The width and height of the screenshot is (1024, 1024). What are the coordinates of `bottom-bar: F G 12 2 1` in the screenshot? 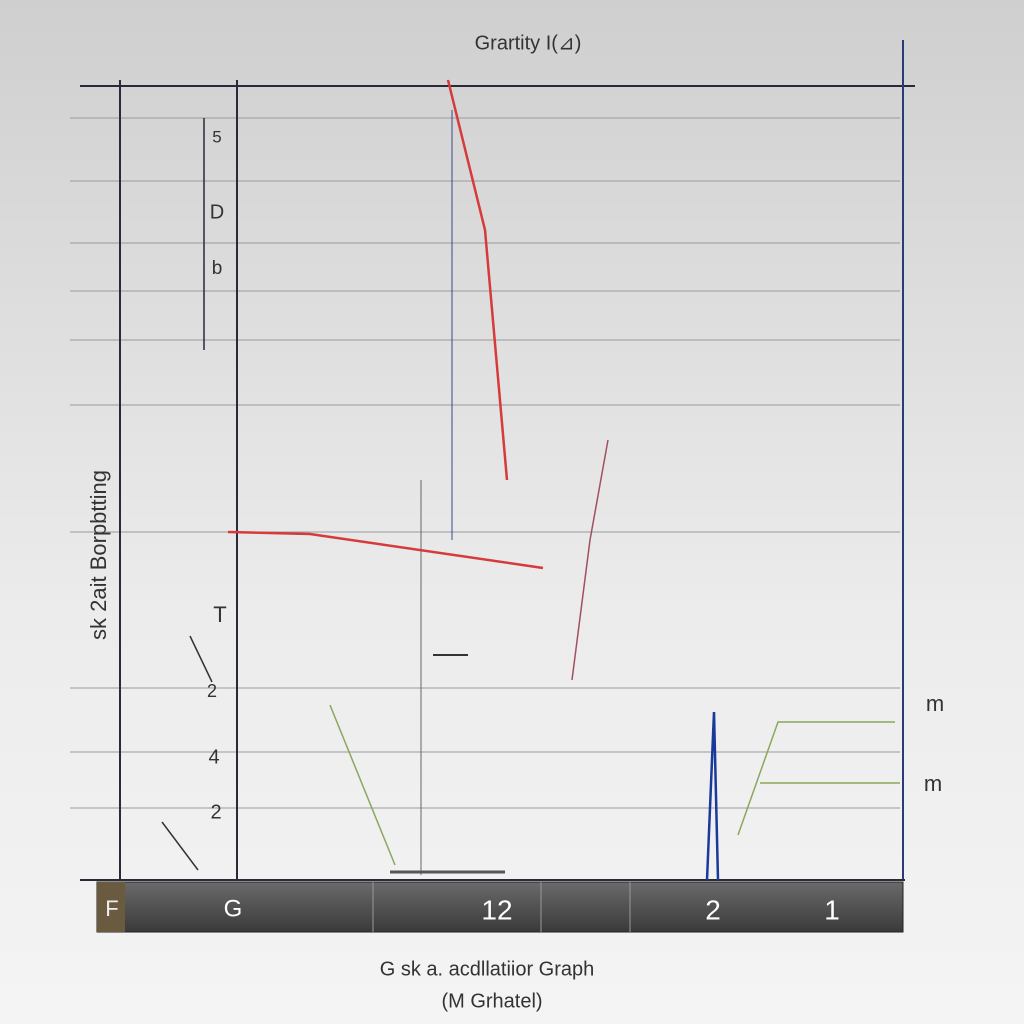 It's located at (500, 907).